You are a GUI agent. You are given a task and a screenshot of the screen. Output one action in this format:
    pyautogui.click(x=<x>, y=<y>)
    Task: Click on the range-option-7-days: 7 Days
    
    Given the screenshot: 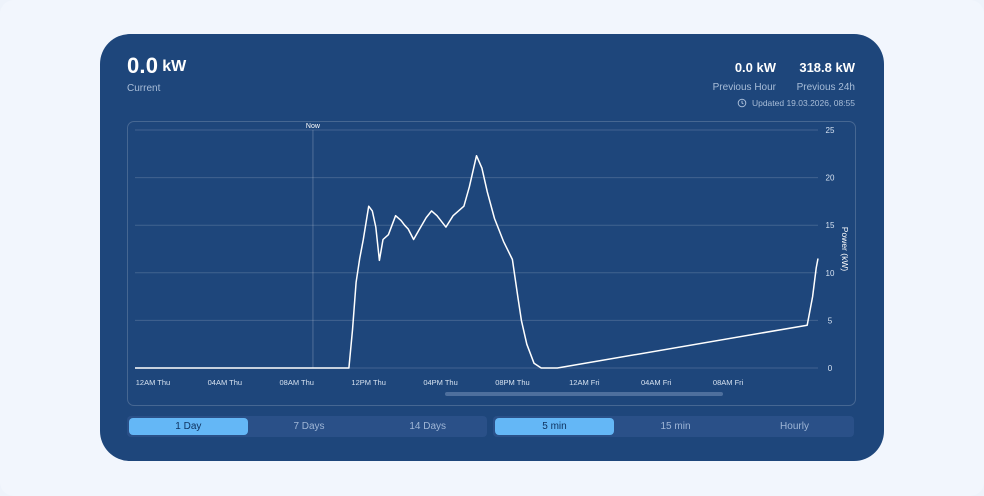 What is the action you would take?
    pyautogui.click(x=309, y=426)
    